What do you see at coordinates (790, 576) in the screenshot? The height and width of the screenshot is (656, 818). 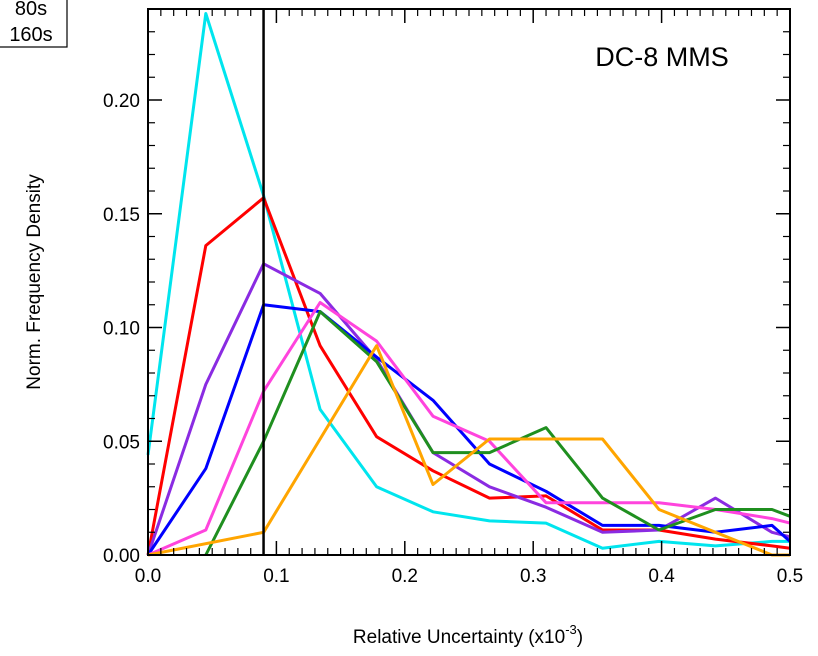 I see `x-tick-label: 0.5` at bounding box center [790, 576].